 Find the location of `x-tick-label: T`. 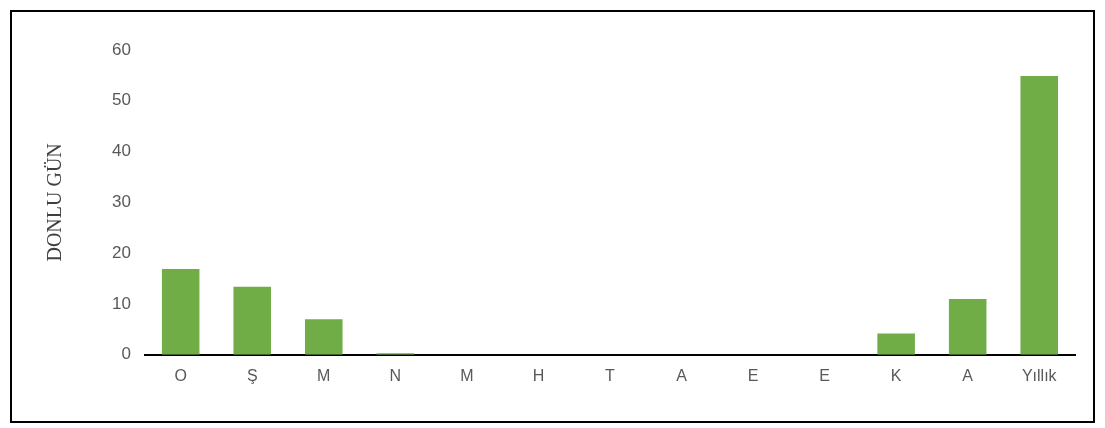

x-tick-label: T is located at coordinates (610, 375).